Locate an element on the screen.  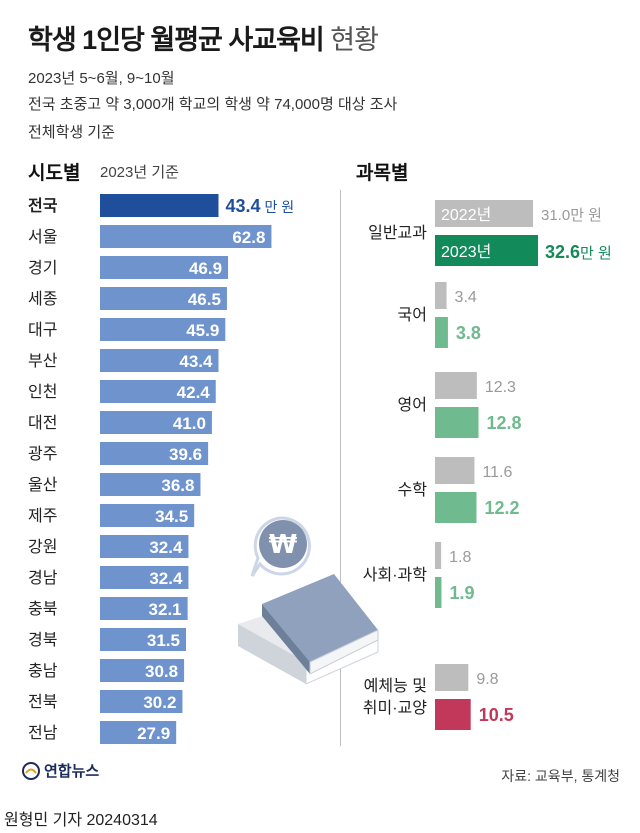
book-illustration: ₩ is located at coordinates (308, 600).